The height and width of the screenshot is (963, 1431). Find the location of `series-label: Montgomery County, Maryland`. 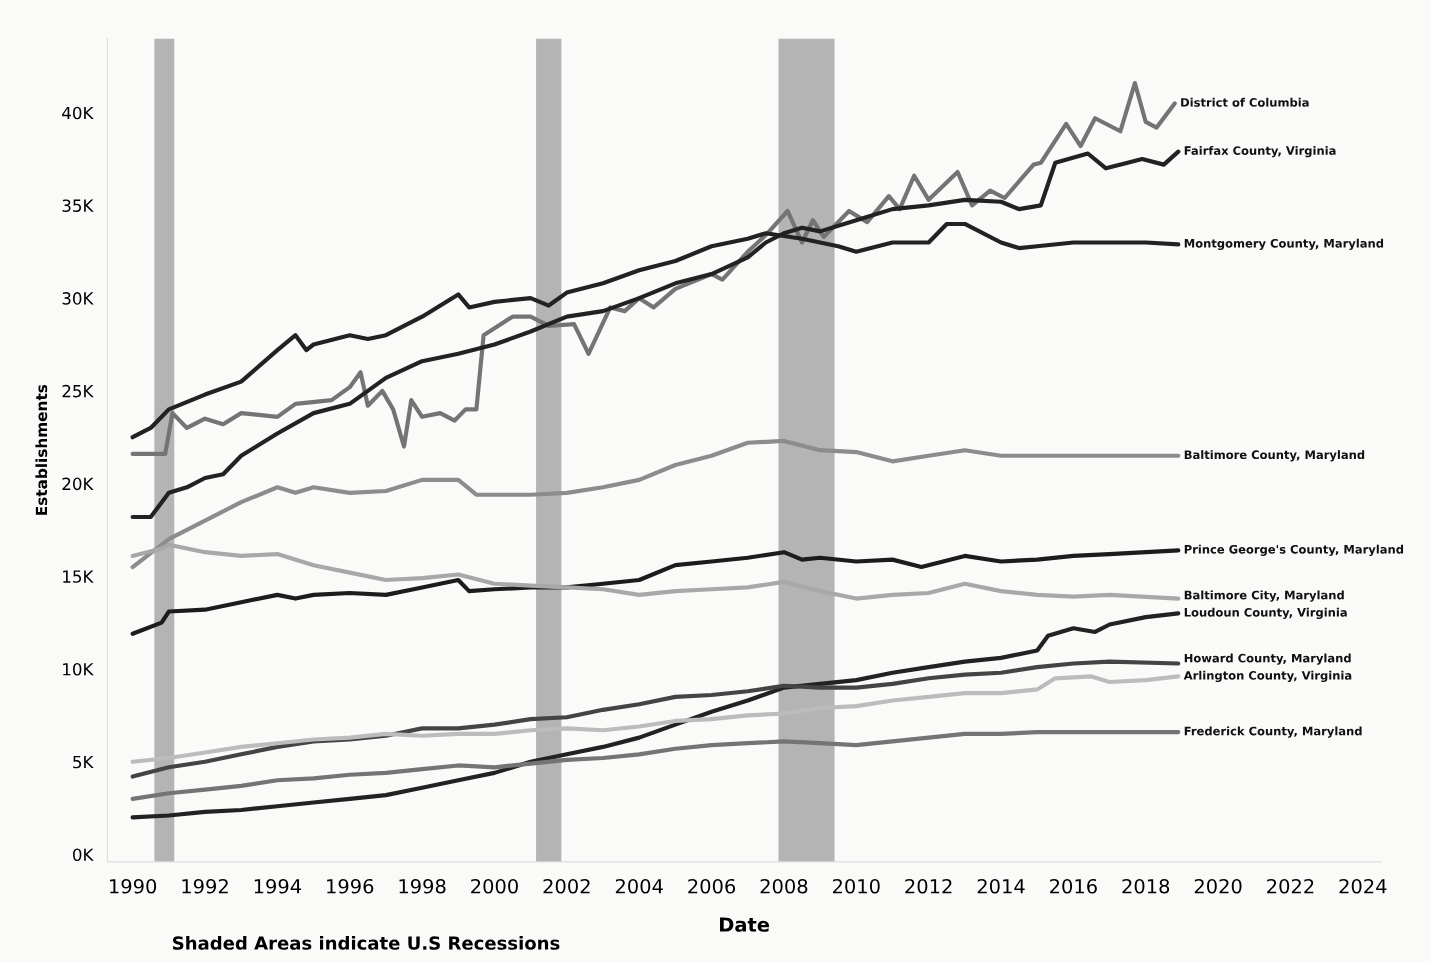

series-label: Montgomery County, Maryland is located at coordinates (1284, 244).